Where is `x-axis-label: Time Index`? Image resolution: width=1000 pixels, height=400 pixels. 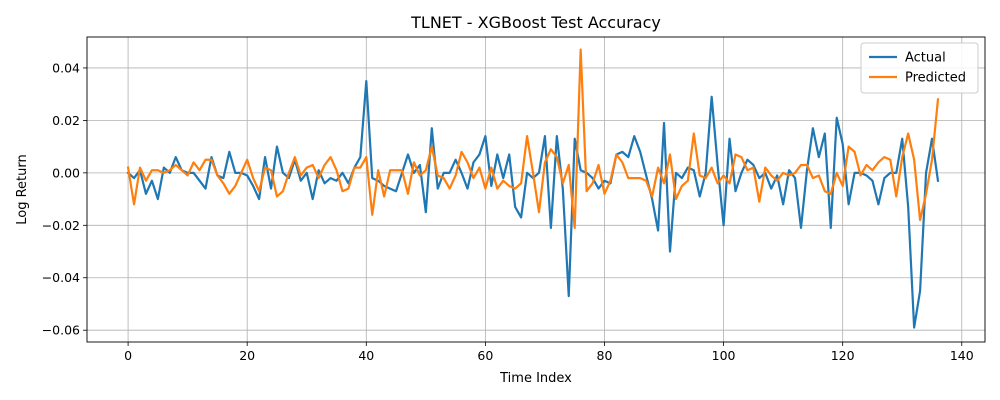 x-axis-label: Time Index is located at coordinates (535, 378).